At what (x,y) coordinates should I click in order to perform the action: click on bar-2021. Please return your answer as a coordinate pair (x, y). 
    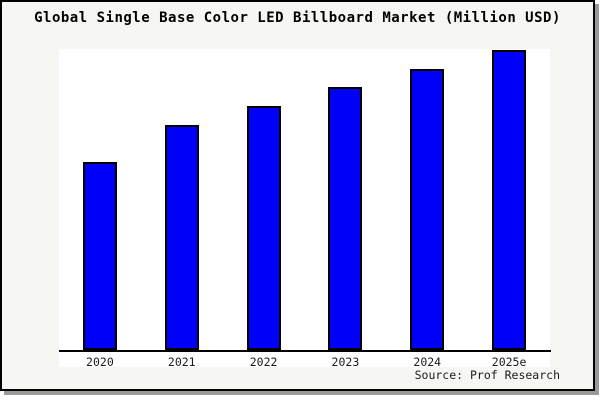
    Looking at the image, I should click on (181, 237).